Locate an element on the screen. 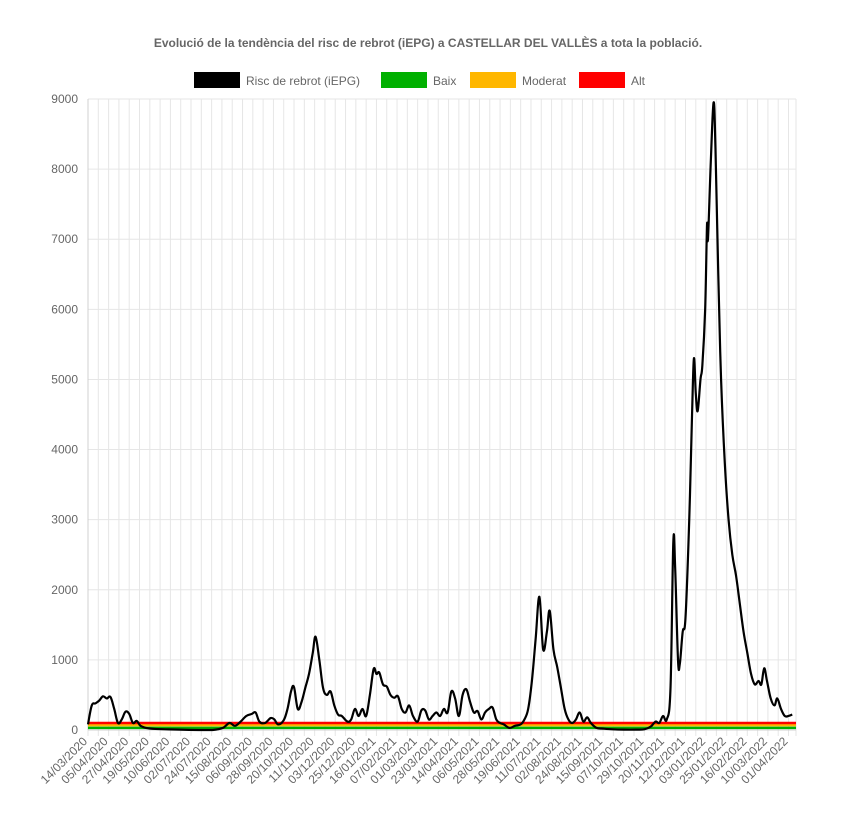 The height and width of the screenshot is (830, 857). legend-label: Risc de rebrot (iEPG) is located at coordinates (303, 81).